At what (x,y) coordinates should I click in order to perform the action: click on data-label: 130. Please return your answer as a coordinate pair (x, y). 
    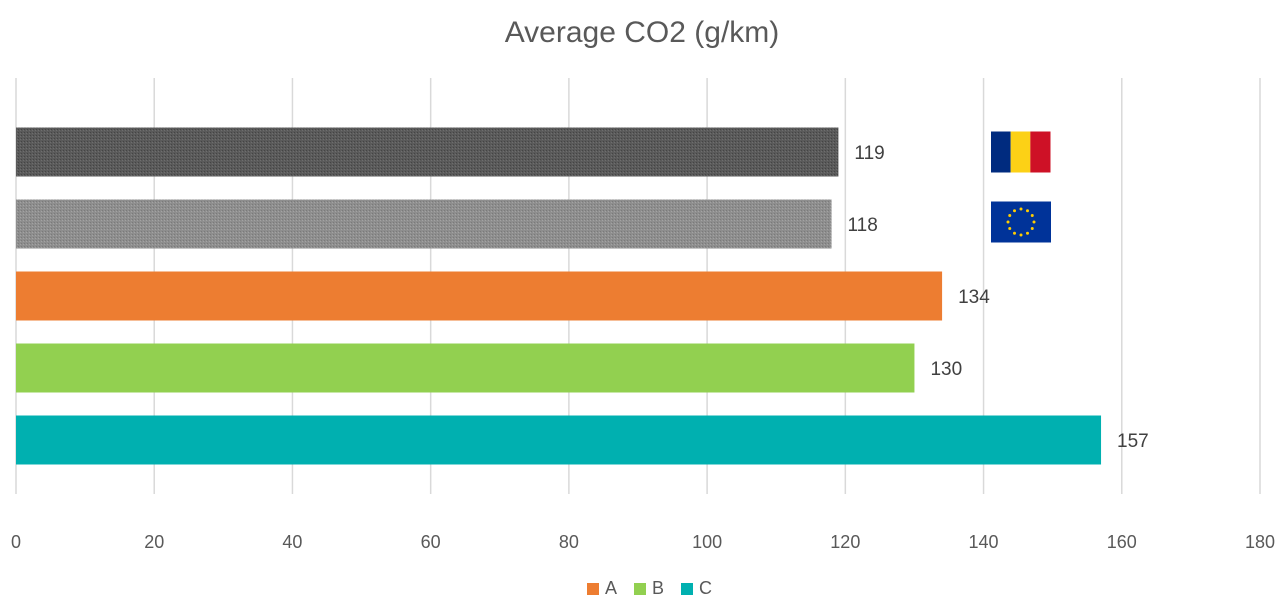
    Looking at the image, I should click on (946, 369).